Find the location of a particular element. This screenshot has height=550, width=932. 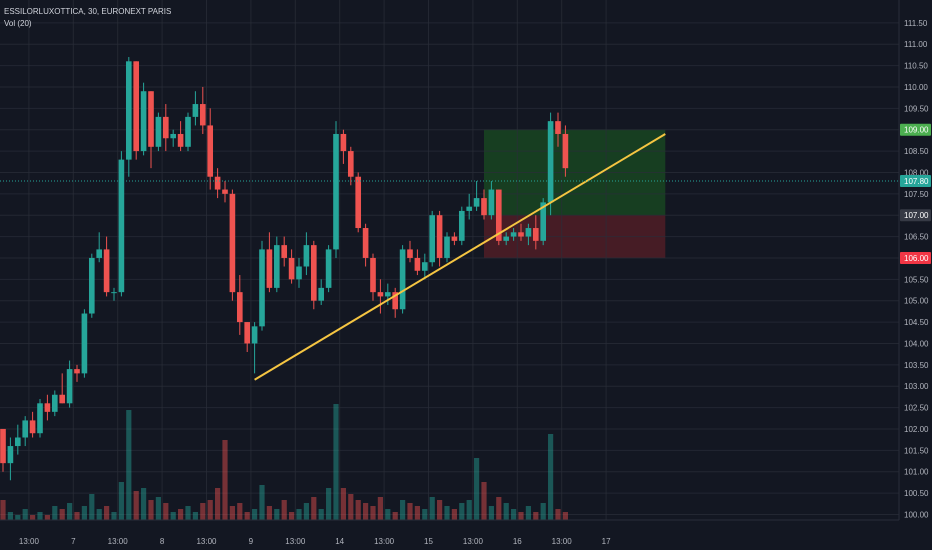

time-tick-label: 7 is located at coordinates (73, 541).